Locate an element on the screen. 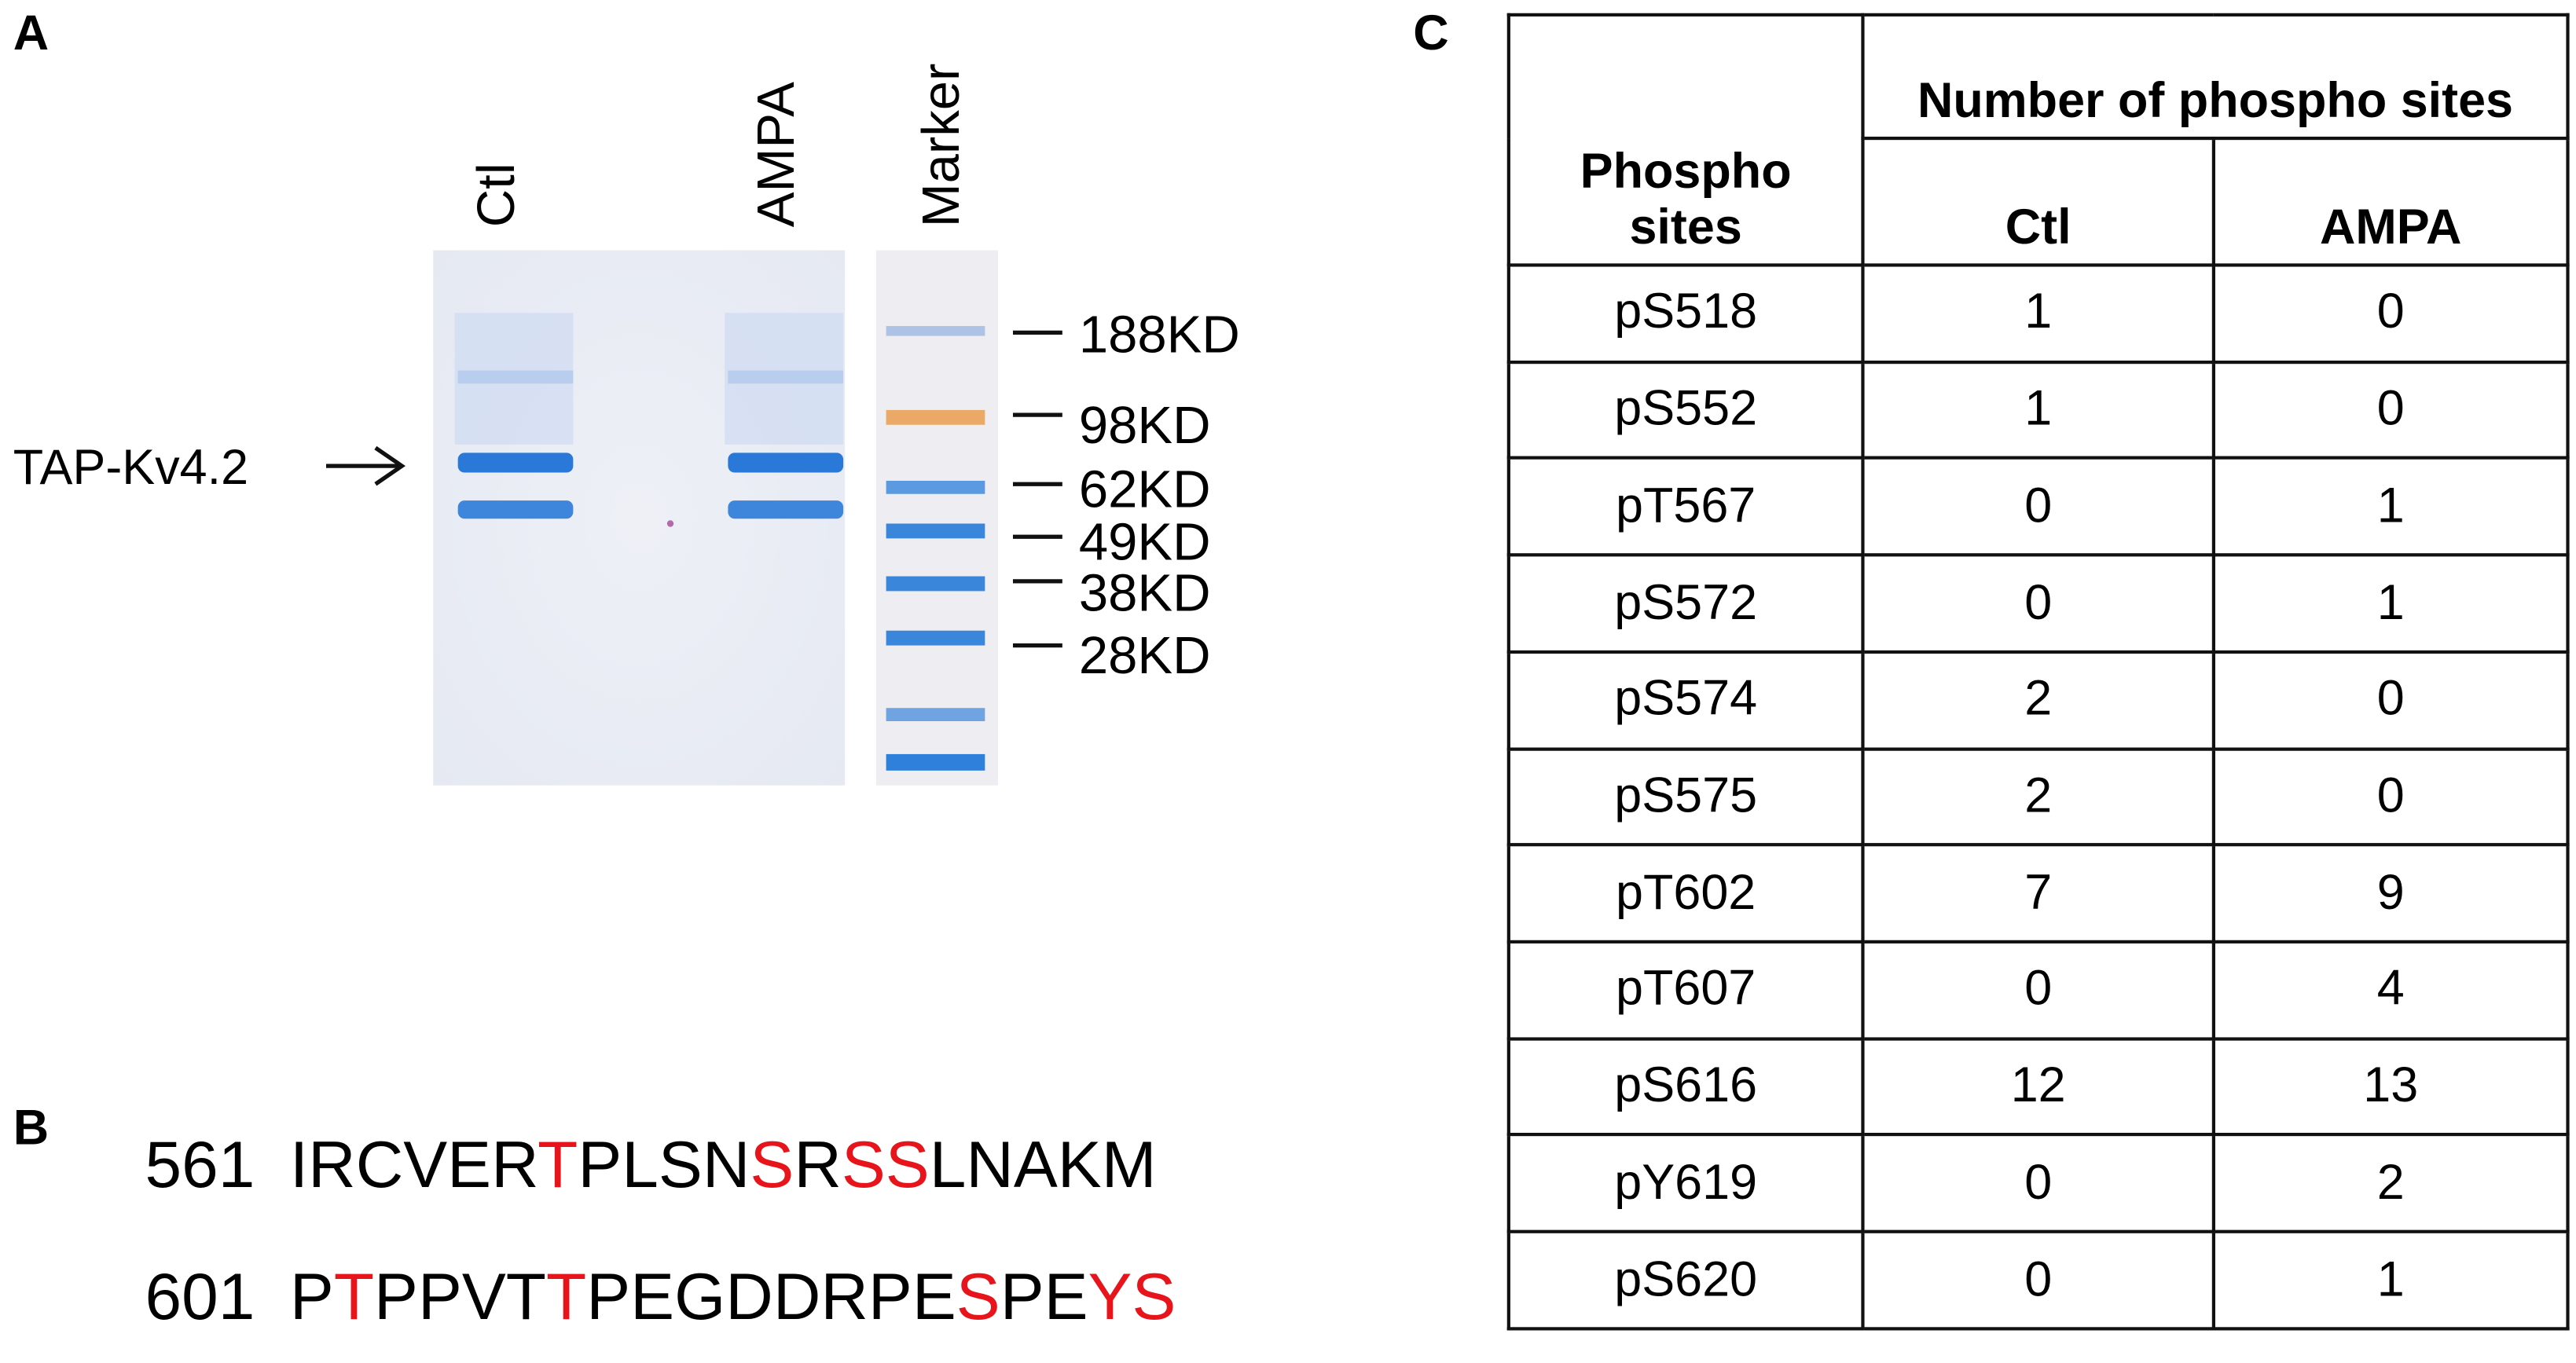  lane-label: Ctl is located at coordinates (497, 195).